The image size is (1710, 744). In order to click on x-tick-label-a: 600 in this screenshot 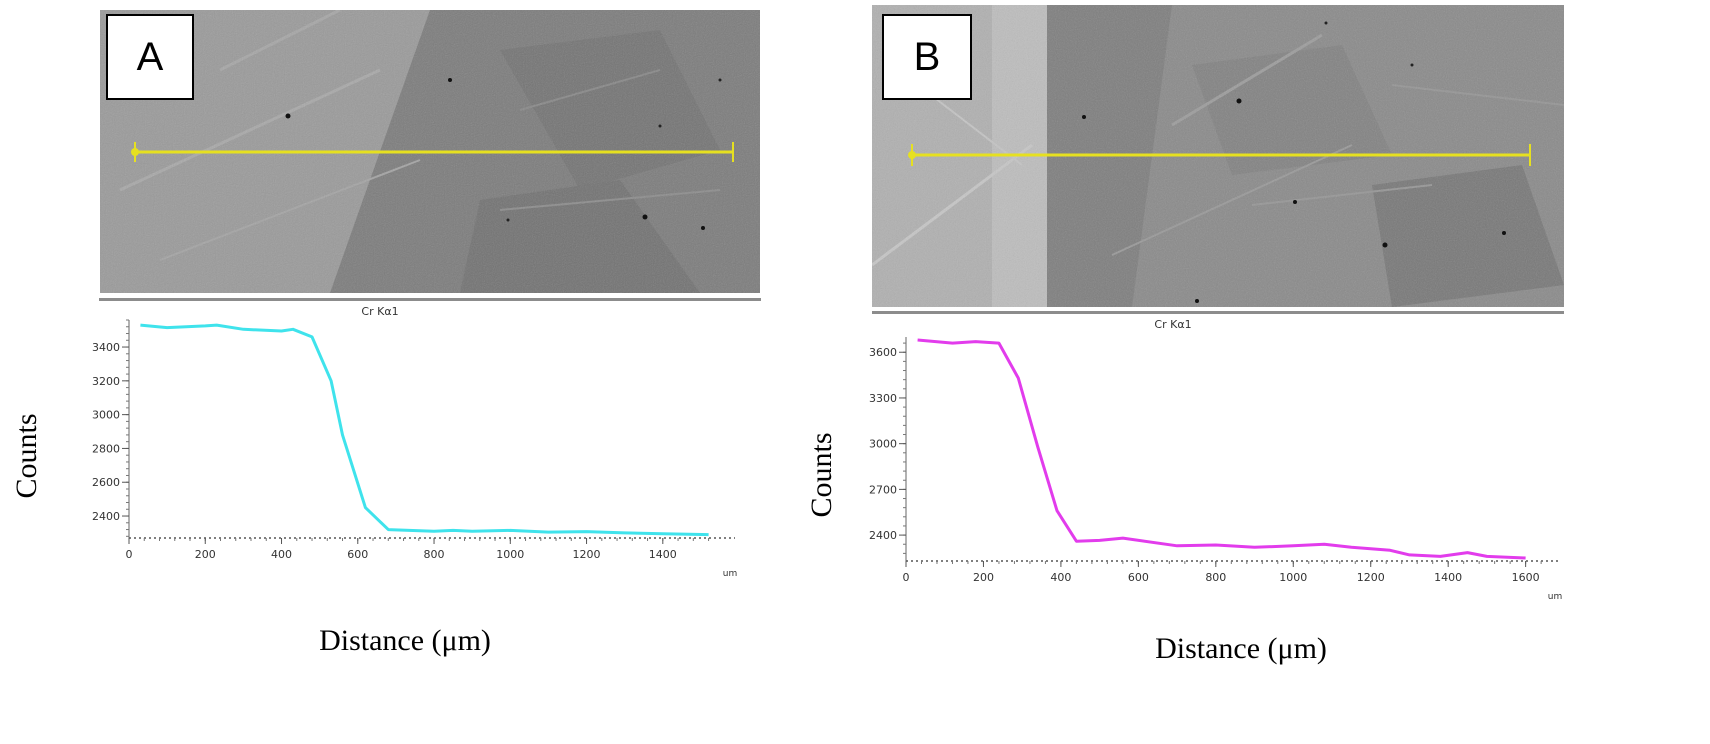, I will do `click(357, 554)`.